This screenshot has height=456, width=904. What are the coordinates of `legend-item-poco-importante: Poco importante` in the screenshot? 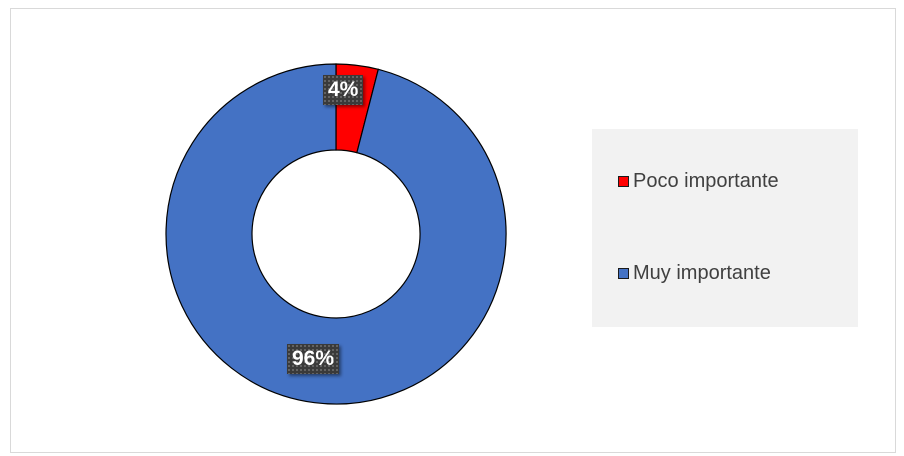 It's located at (698, 181).